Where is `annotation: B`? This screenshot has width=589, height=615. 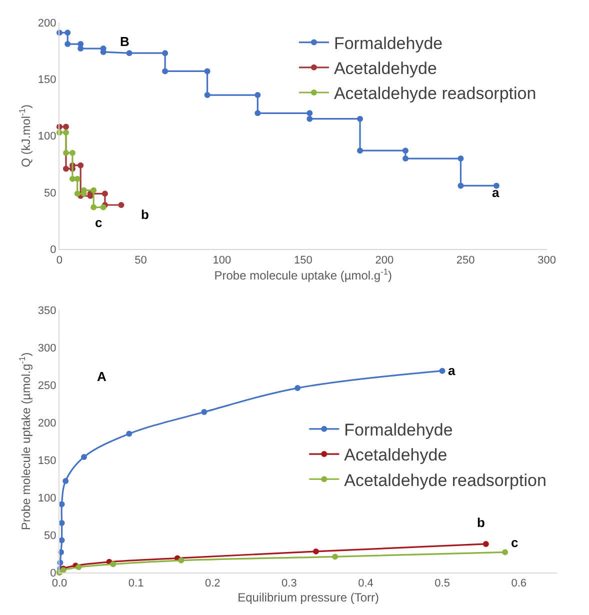 annotation: B is located at coordinates (125, 41).